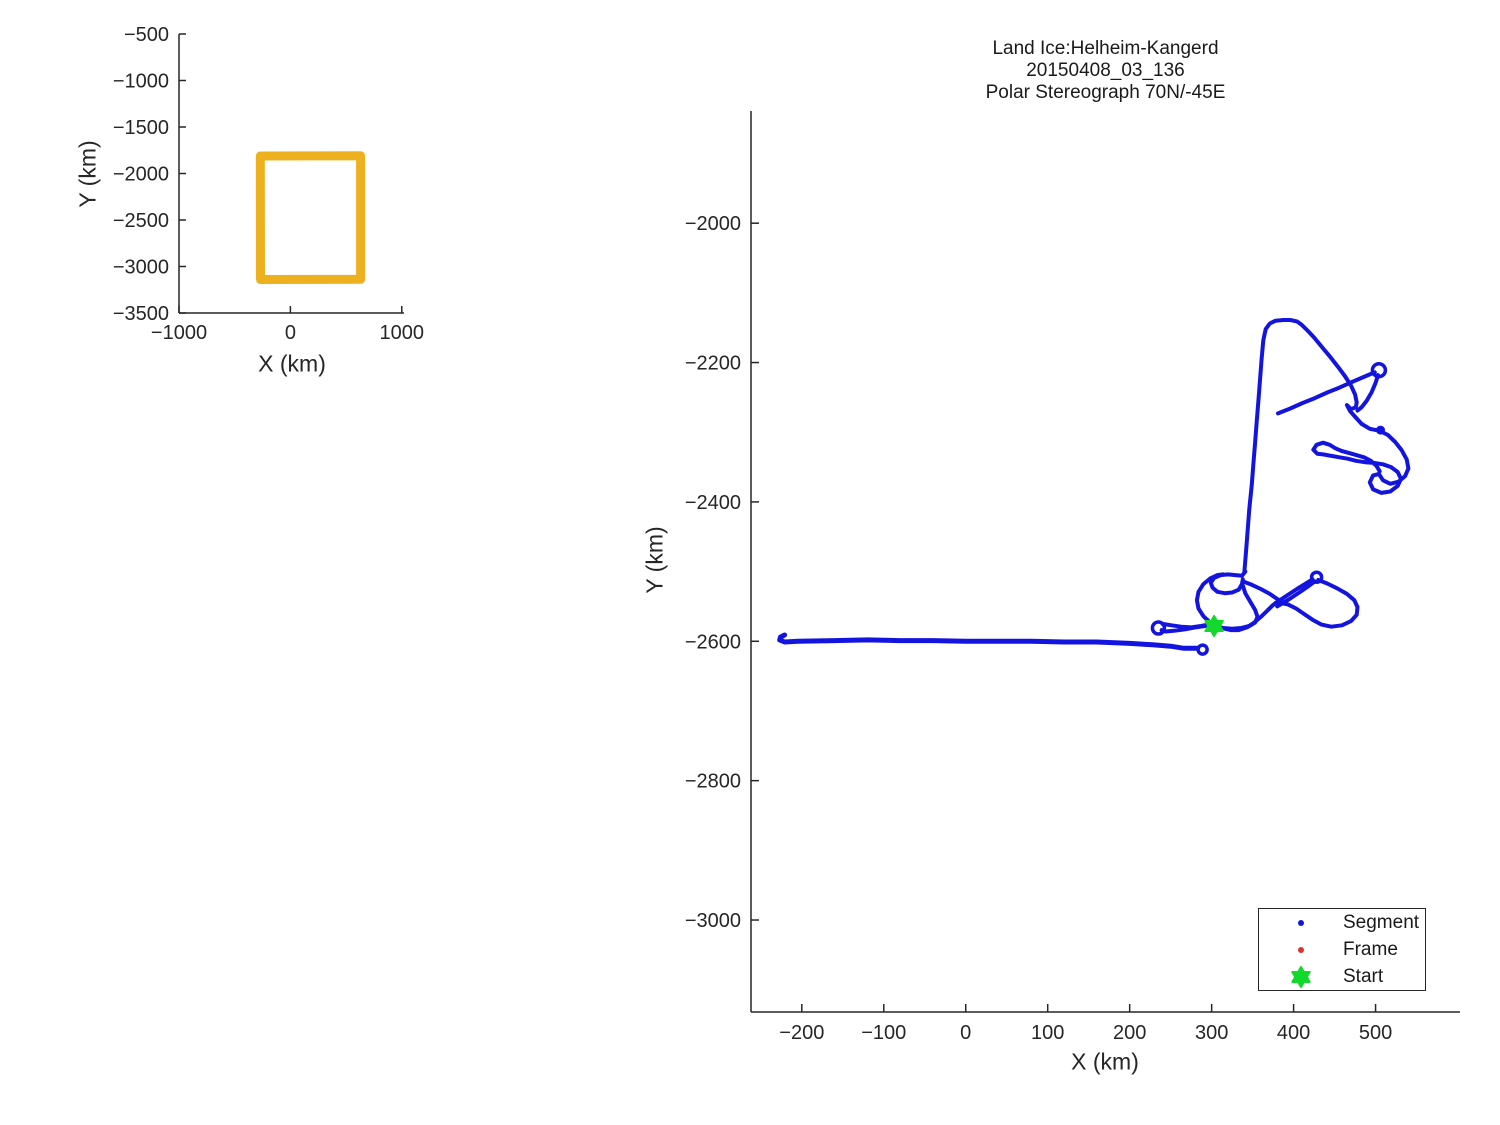  What do you see at coordinates (141, 128) in the screenshot?
I see `y-tick-label: −1500` at bounding box center [141, 128].